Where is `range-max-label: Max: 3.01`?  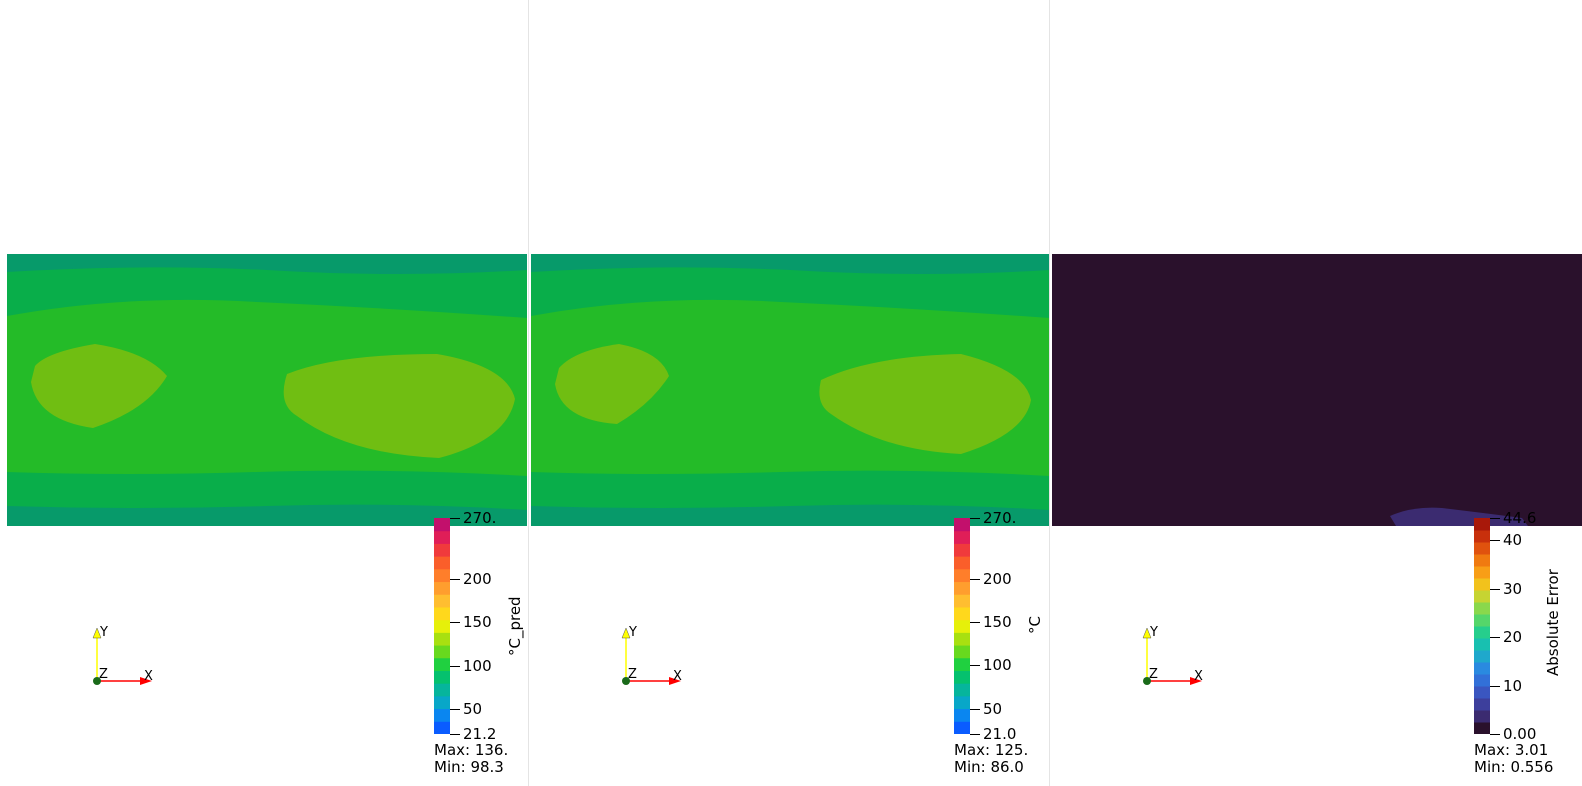 range-max-label: Max: 3.01 is located at coordinates (1511, 750).